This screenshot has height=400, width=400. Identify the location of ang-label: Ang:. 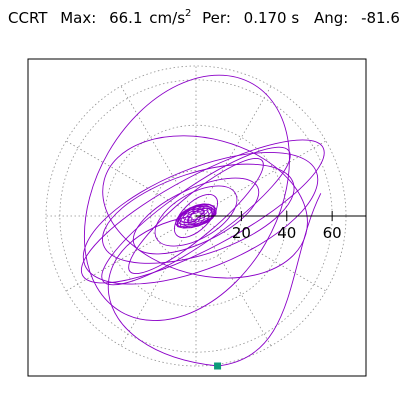
(331, 18).